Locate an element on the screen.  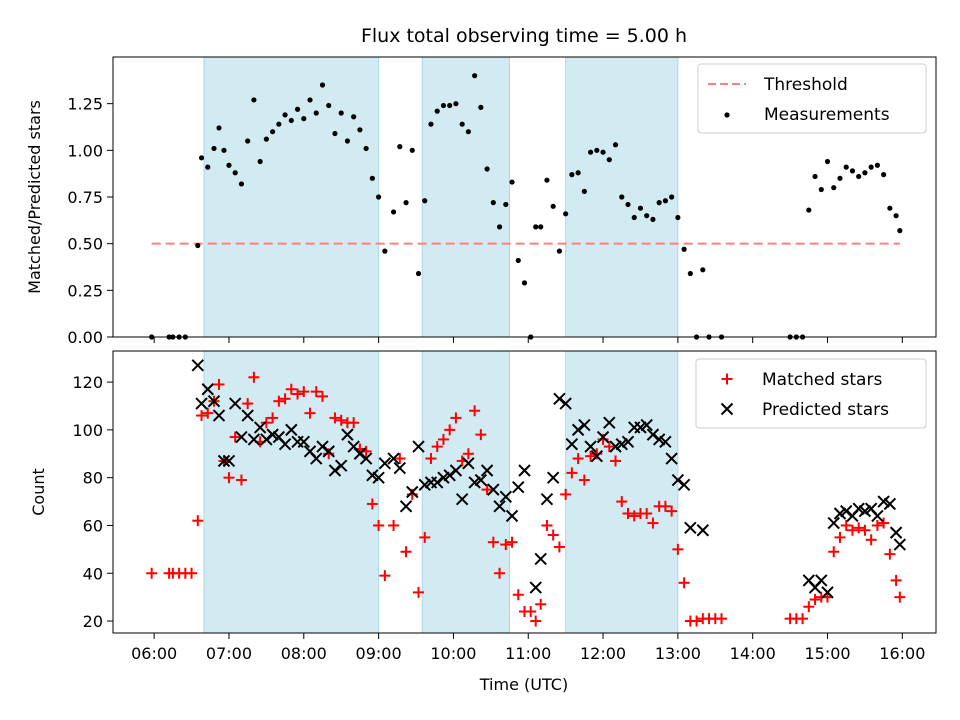
legend-predicted-label: Predicted stars is located at coordinates (825, 410).